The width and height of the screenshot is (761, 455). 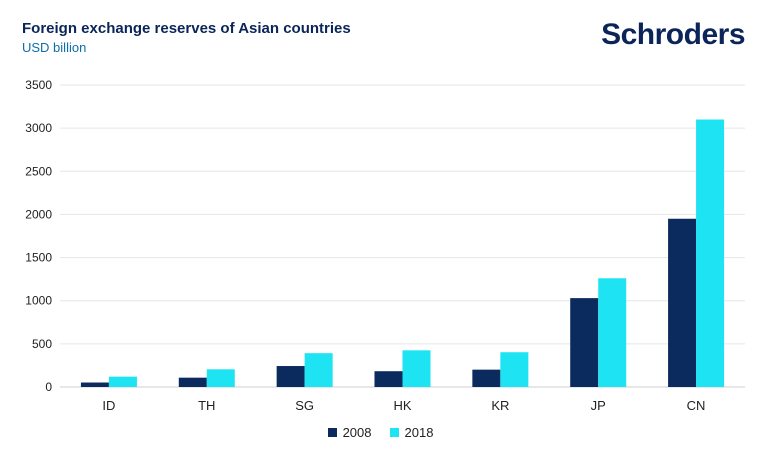 What do you see at coordinates (38, 128) in the screenshot?
I see `y-tick-label: 3000` at bounding box center [38, 128].